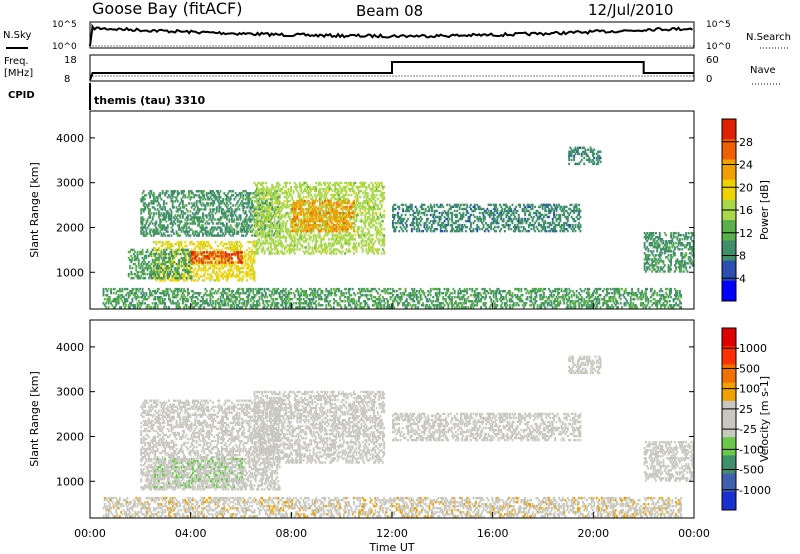 This screenshot has height=554, width=800. I want to click on frequency-line, so click(391, 71).